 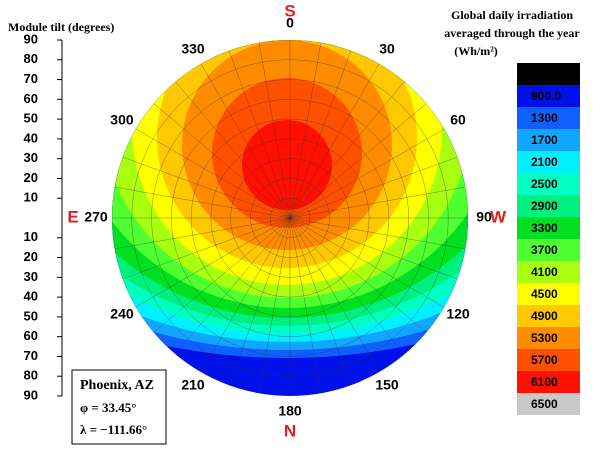 What do you see at coordinates (544, 272) in the screenshot?
I see `colorbar-label: 4100` at bounding box center [544, 272].